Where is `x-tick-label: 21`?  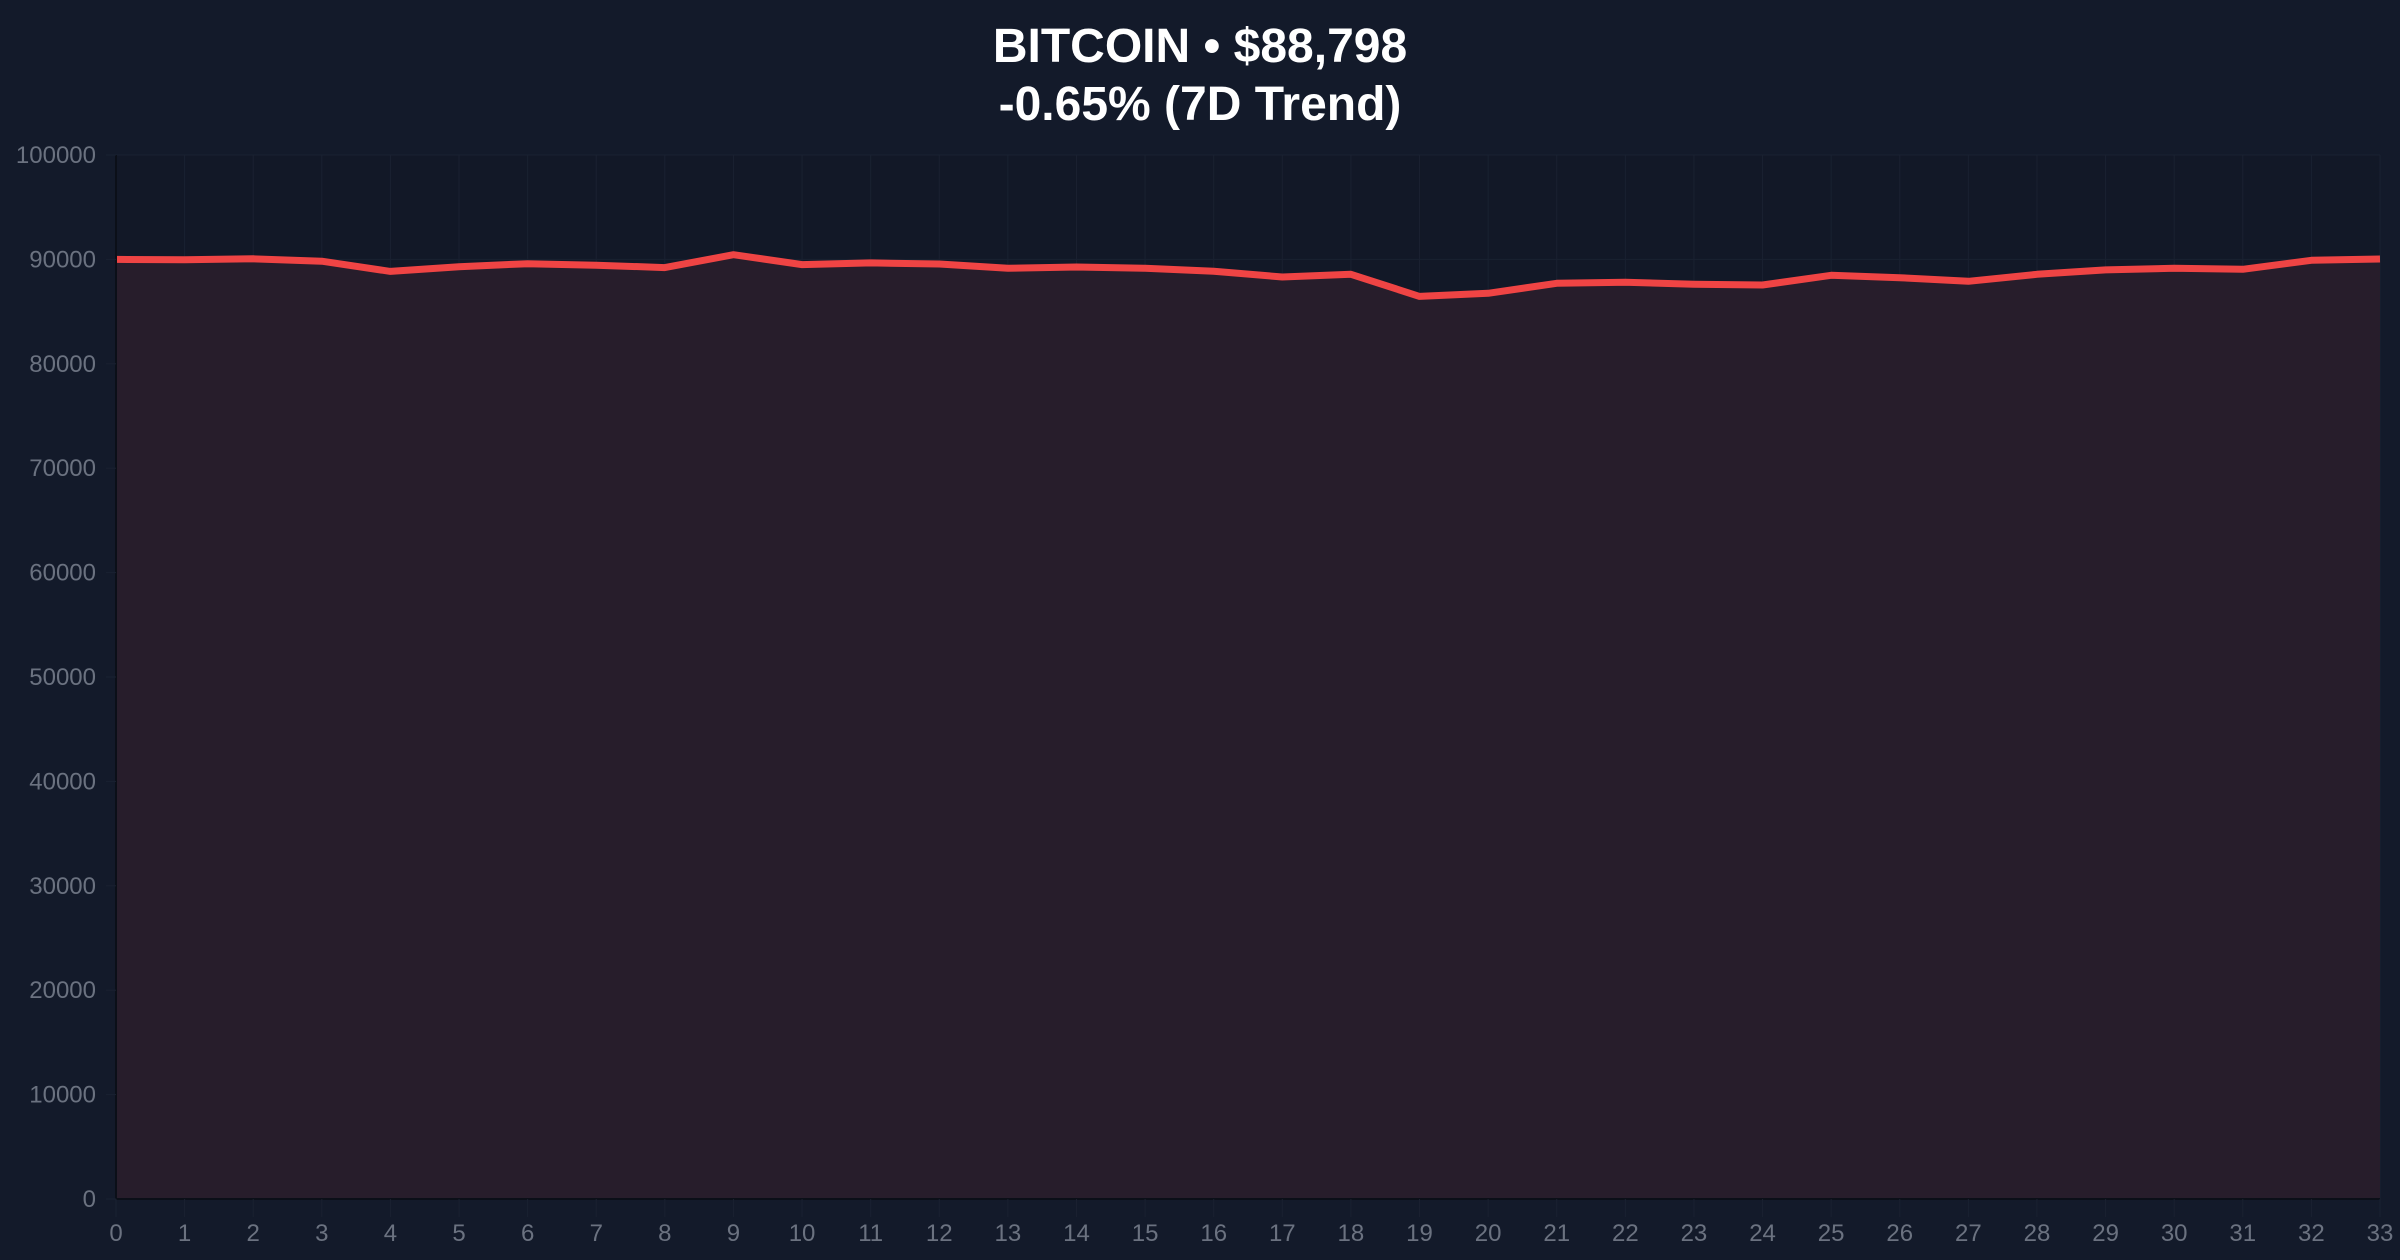
x-tick-label: 21 is located at coordinates (1556, 1233).